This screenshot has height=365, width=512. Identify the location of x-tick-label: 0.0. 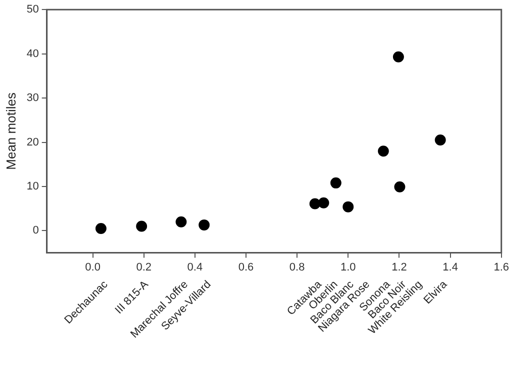
(92, 267).